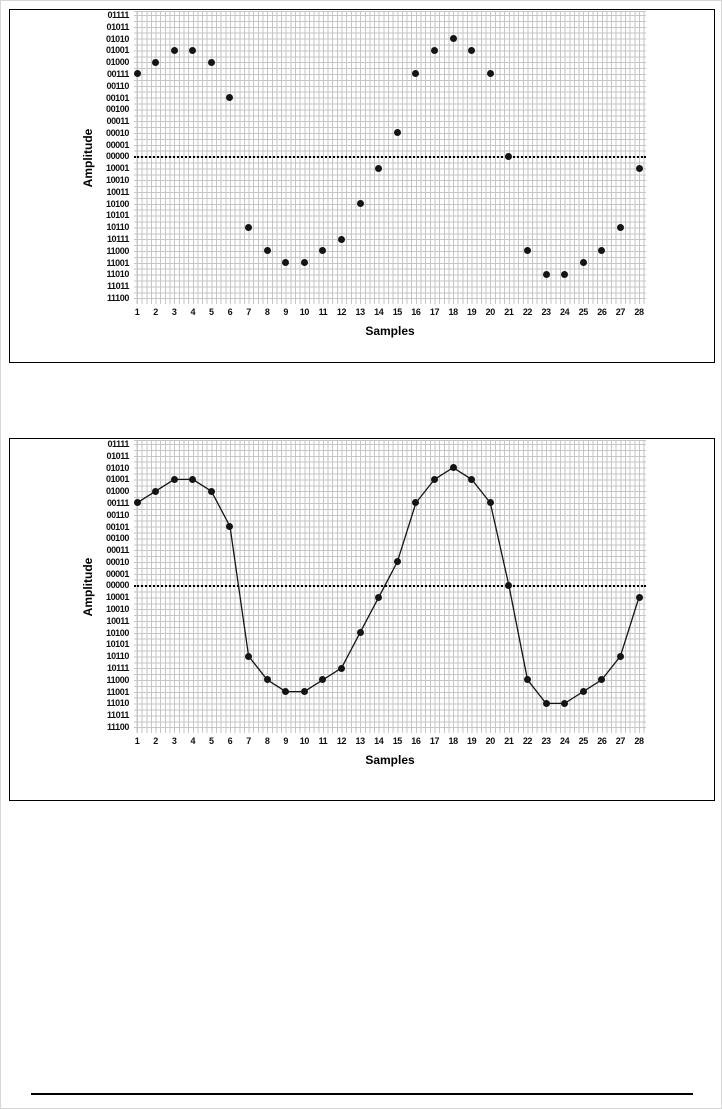  What do you see at coordinates (453, 312) in the screenshot?
I see `x-tick-label: 18` at bounding box center [453, 312].